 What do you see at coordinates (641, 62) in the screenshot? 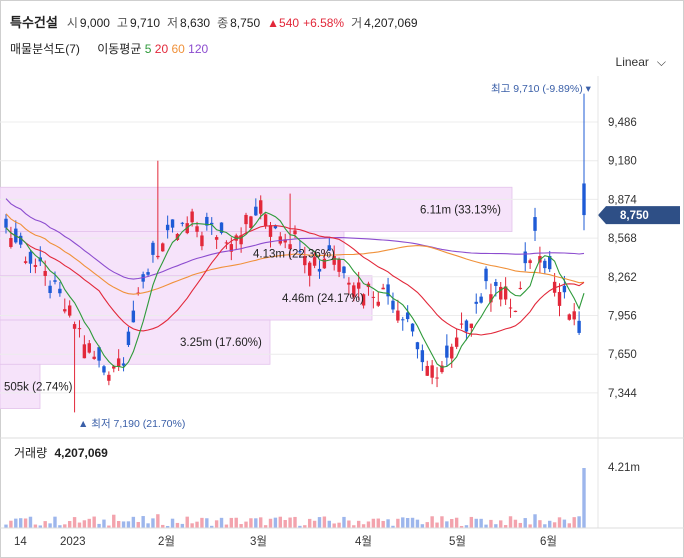
I see `scale-selector: Linear ⌵` at bounding box center [641, 62].